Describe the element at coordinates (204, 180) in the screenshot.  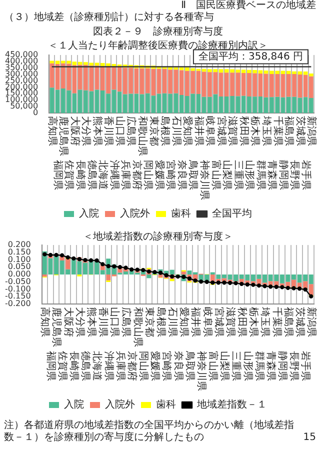
I see `x-tick-label: 神奈川県` at that location.